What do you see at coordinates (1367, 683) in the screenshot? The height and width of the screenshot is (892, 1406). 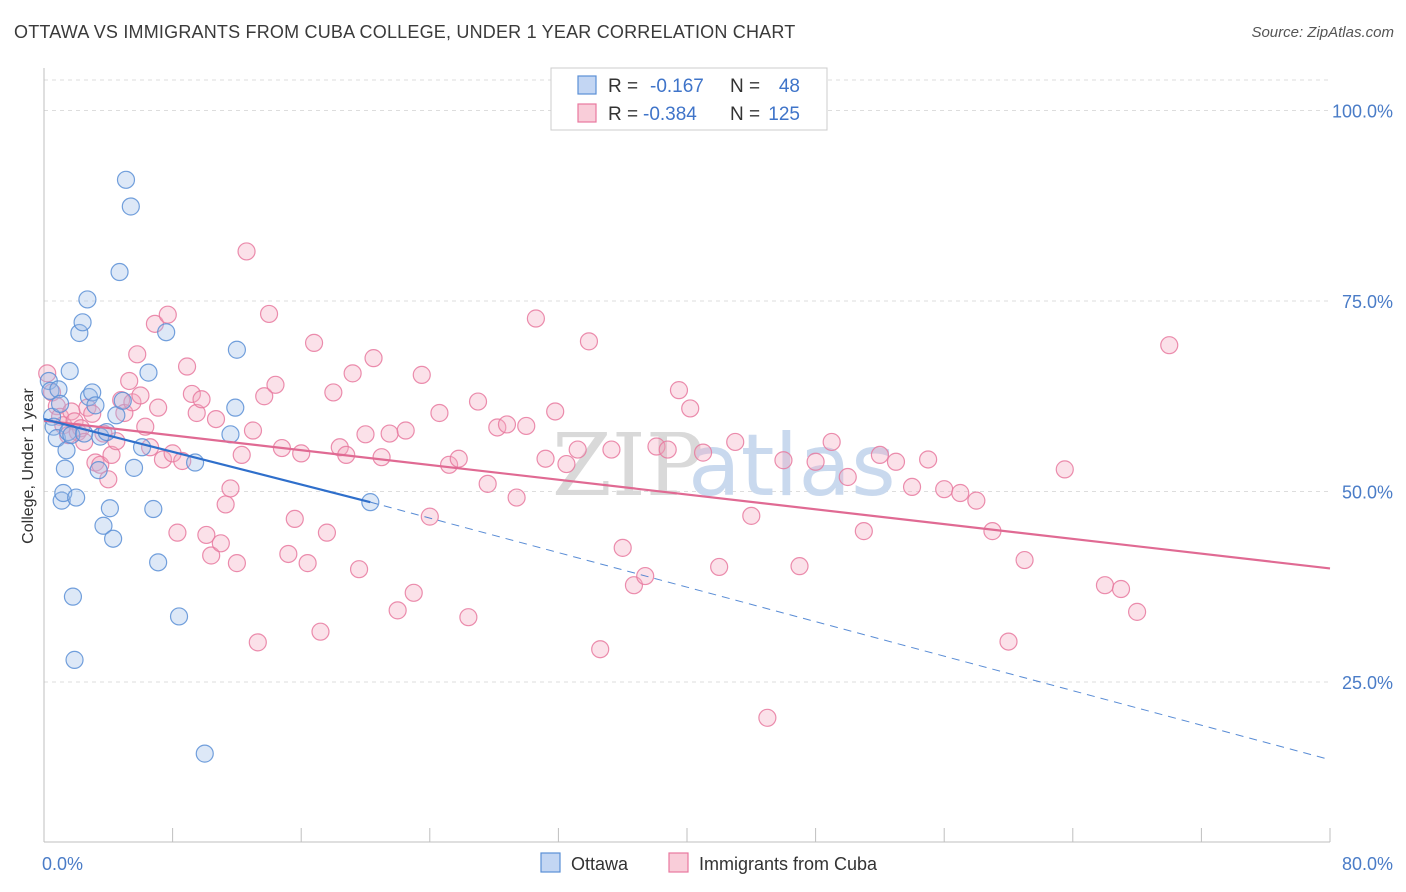 I see `y-tick-label: 25.0%` at bounding box center [1367, 683].